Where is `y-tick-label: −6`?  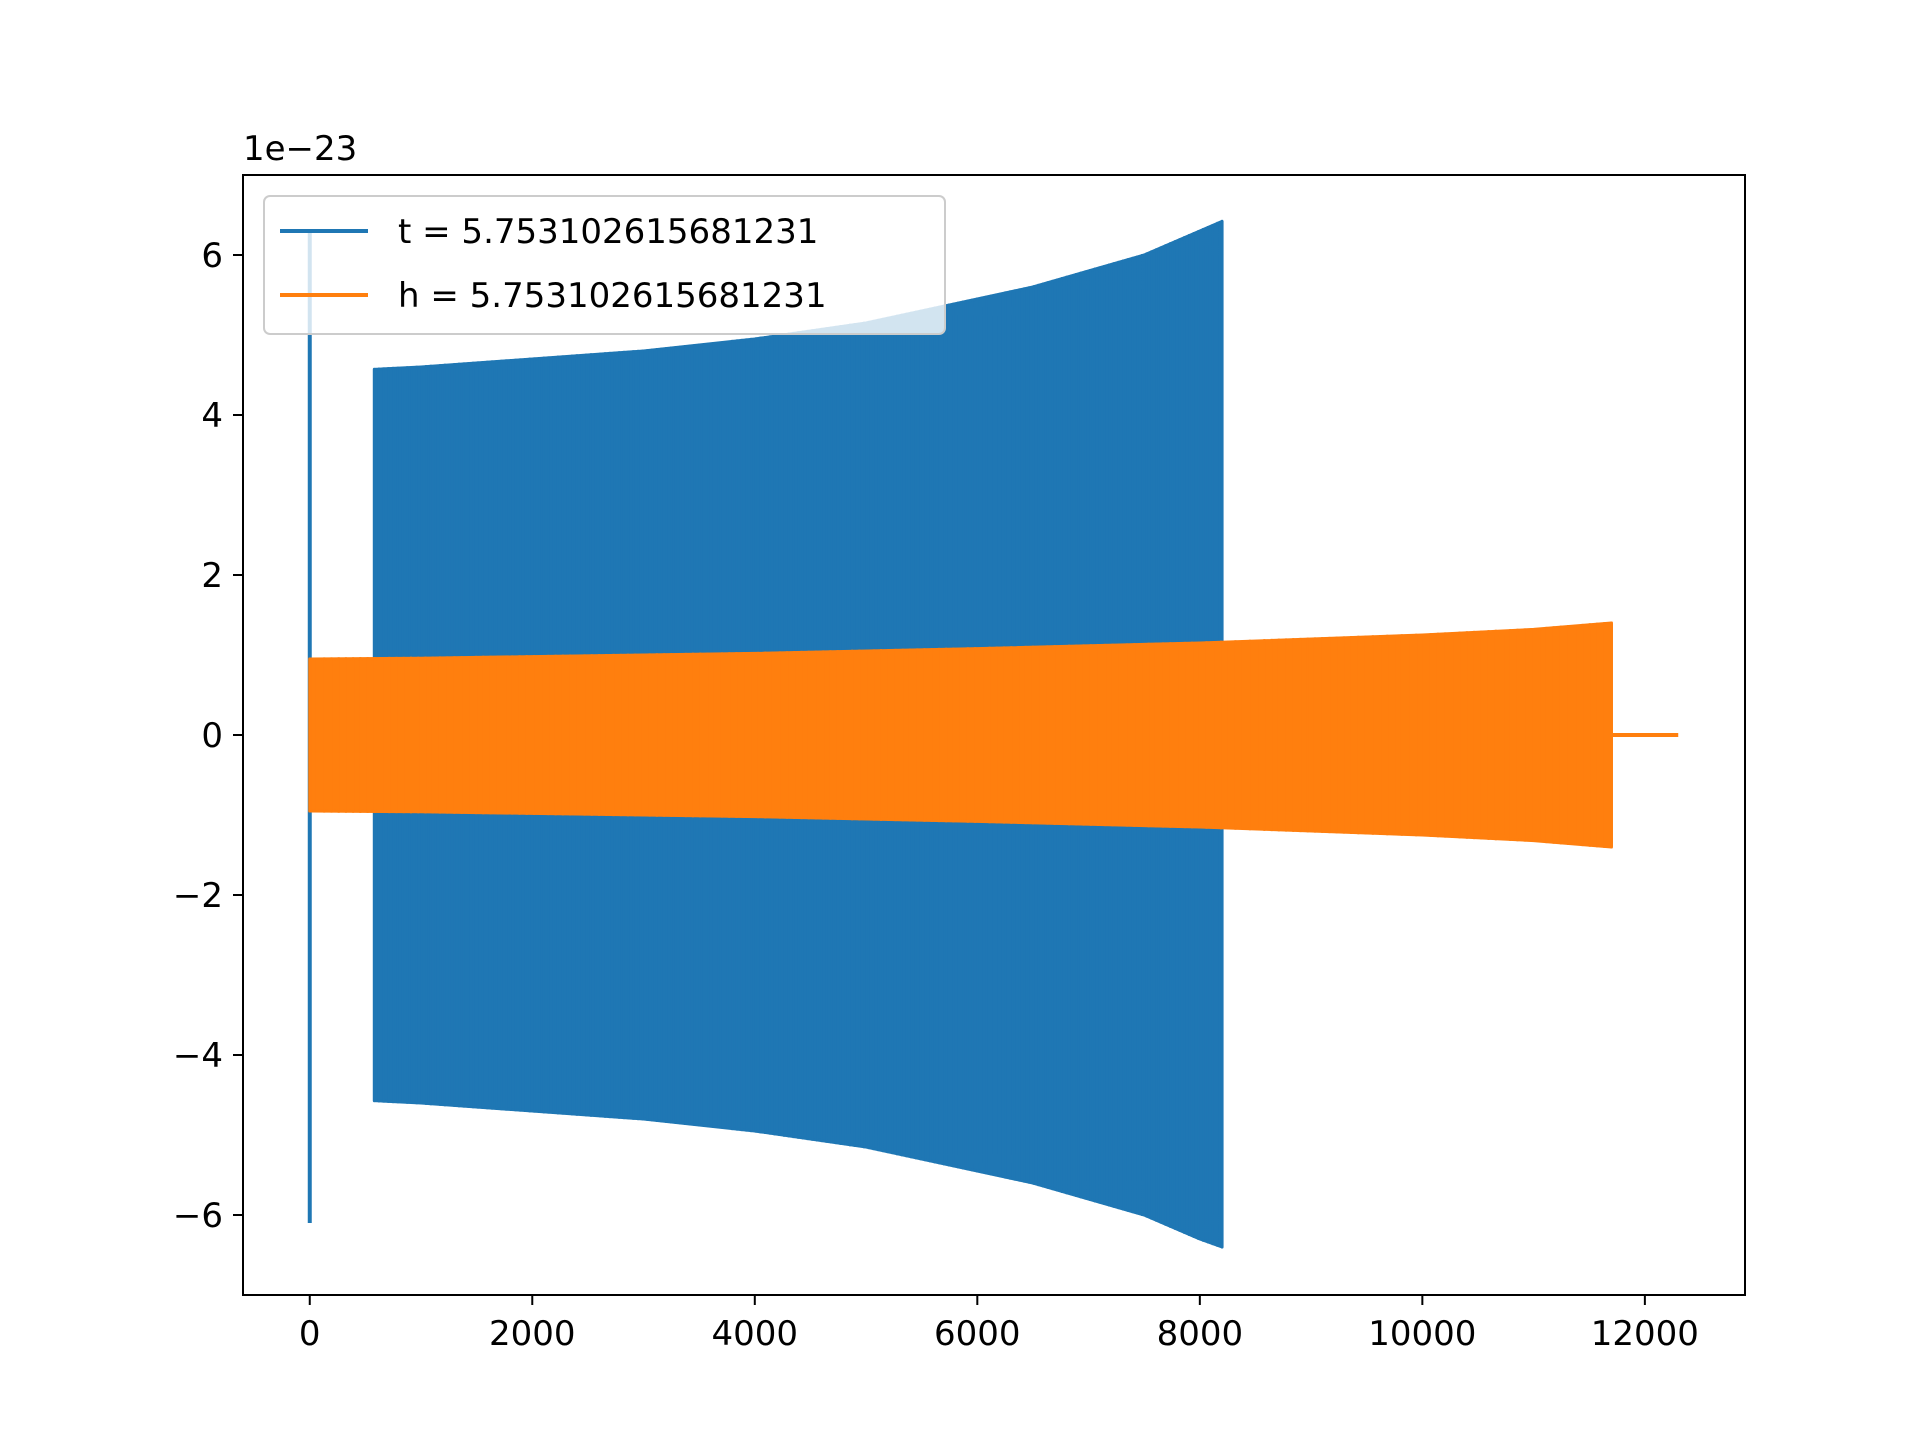 y-tick-label: −6 is located at coordinates (198, 1216).